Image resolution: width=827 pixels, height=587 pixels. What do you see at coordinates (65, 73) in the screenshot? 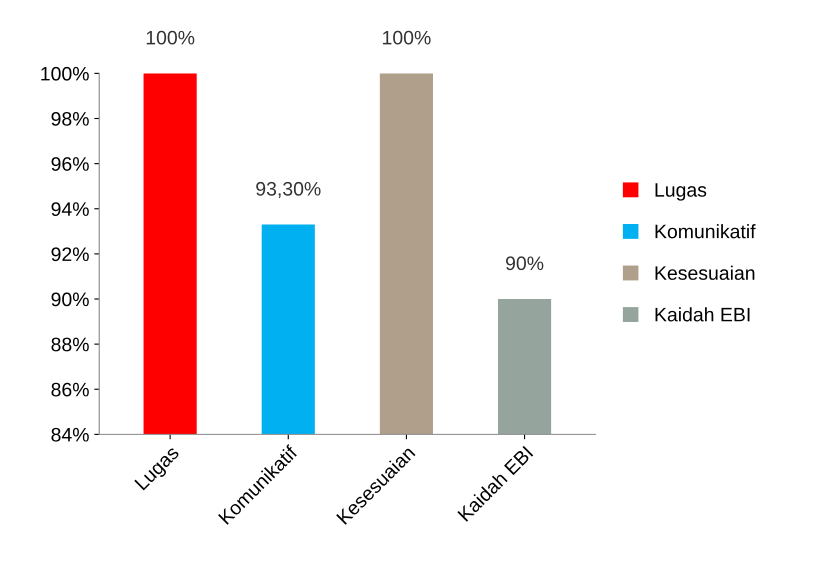
I see `y-tick-label: 100%` at bounding box center [65, 73].